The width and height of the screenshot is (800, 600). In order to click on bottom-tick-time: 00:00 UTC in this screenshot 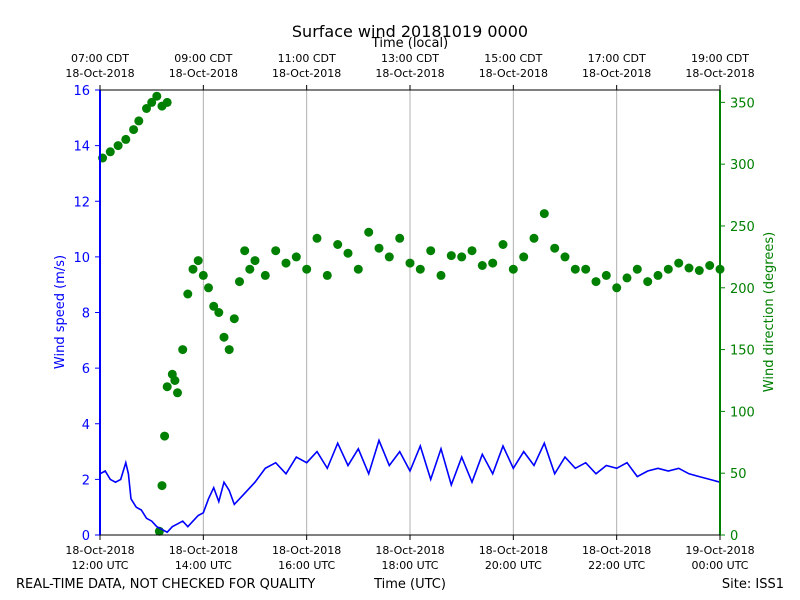, I will do `click(719, 565)`.